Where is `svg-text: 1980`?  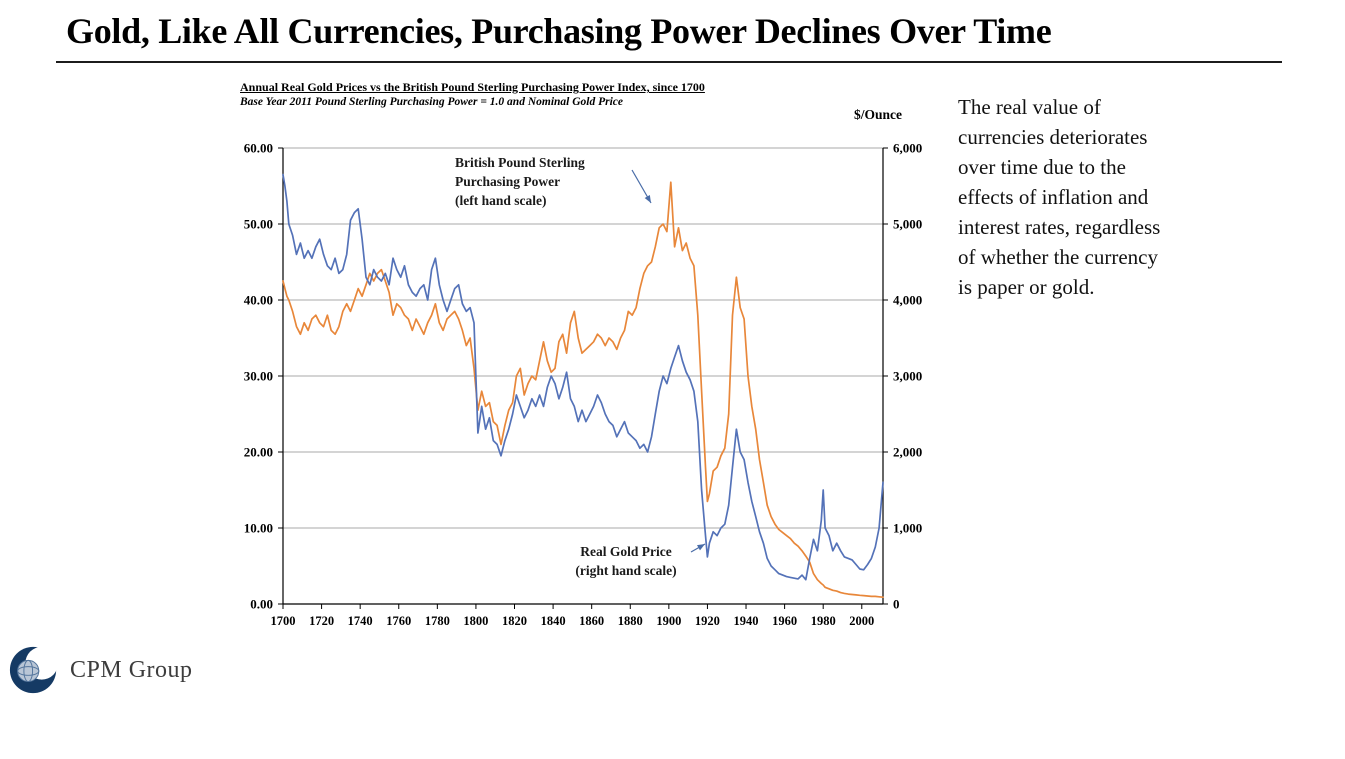
svg-text: 1980 is located at coordinates (823, 621).